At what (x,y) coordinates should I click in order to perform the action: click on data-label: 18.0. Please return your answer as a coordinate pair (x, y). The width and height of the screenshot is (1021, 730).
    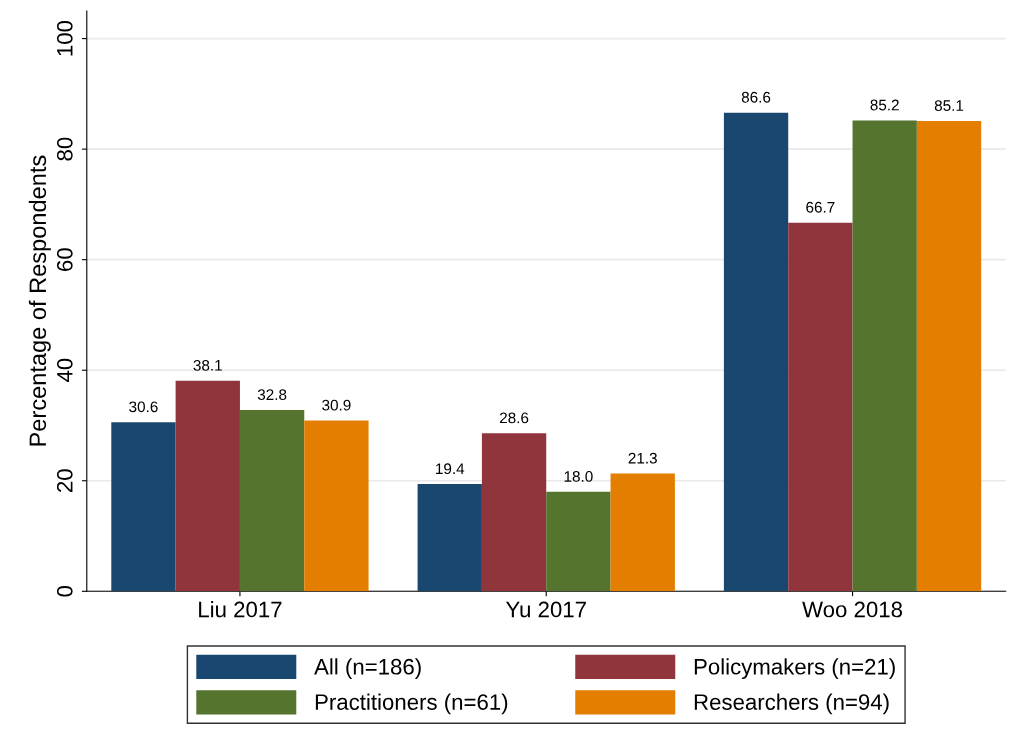
    Looking at the image, I should click on (578, 476).